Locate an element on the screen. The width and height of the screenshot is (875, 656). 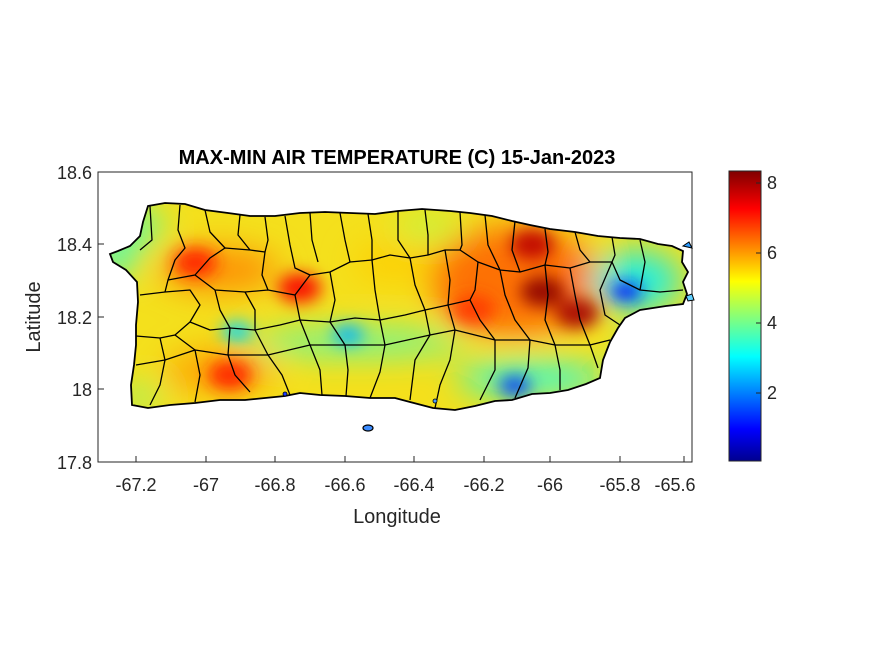
chart-title: MAX-MIN AIR TEMPERATURE (C) 15-Jan-2023 is located at coordinates (397, 158).